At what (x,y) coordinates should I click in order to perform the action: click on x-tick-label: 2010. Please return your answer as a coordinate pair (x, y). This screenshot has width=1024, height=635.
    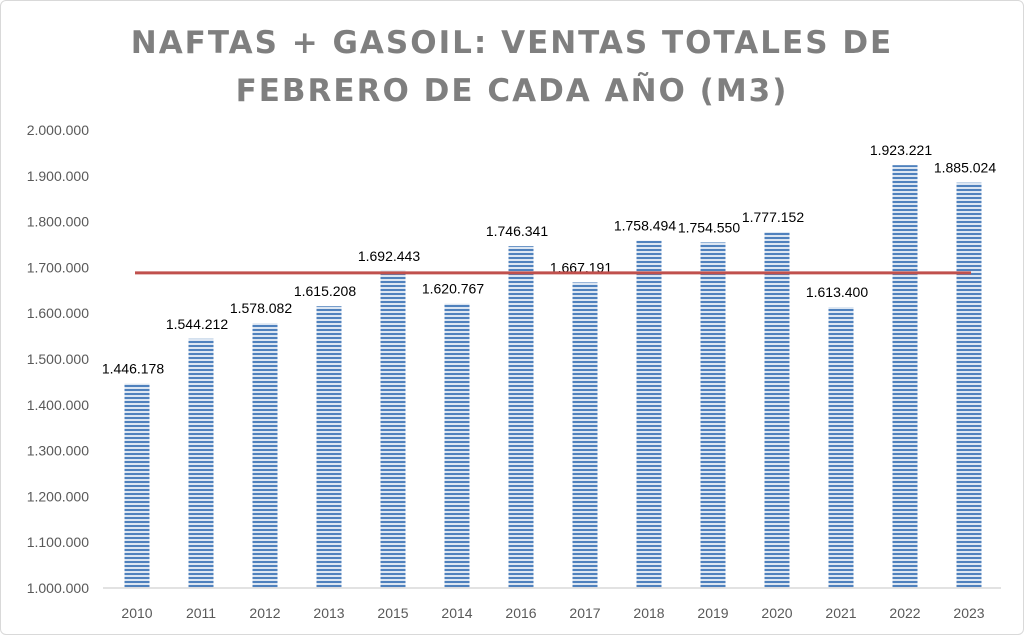
    Looking at the image, I should click on (136, 613).